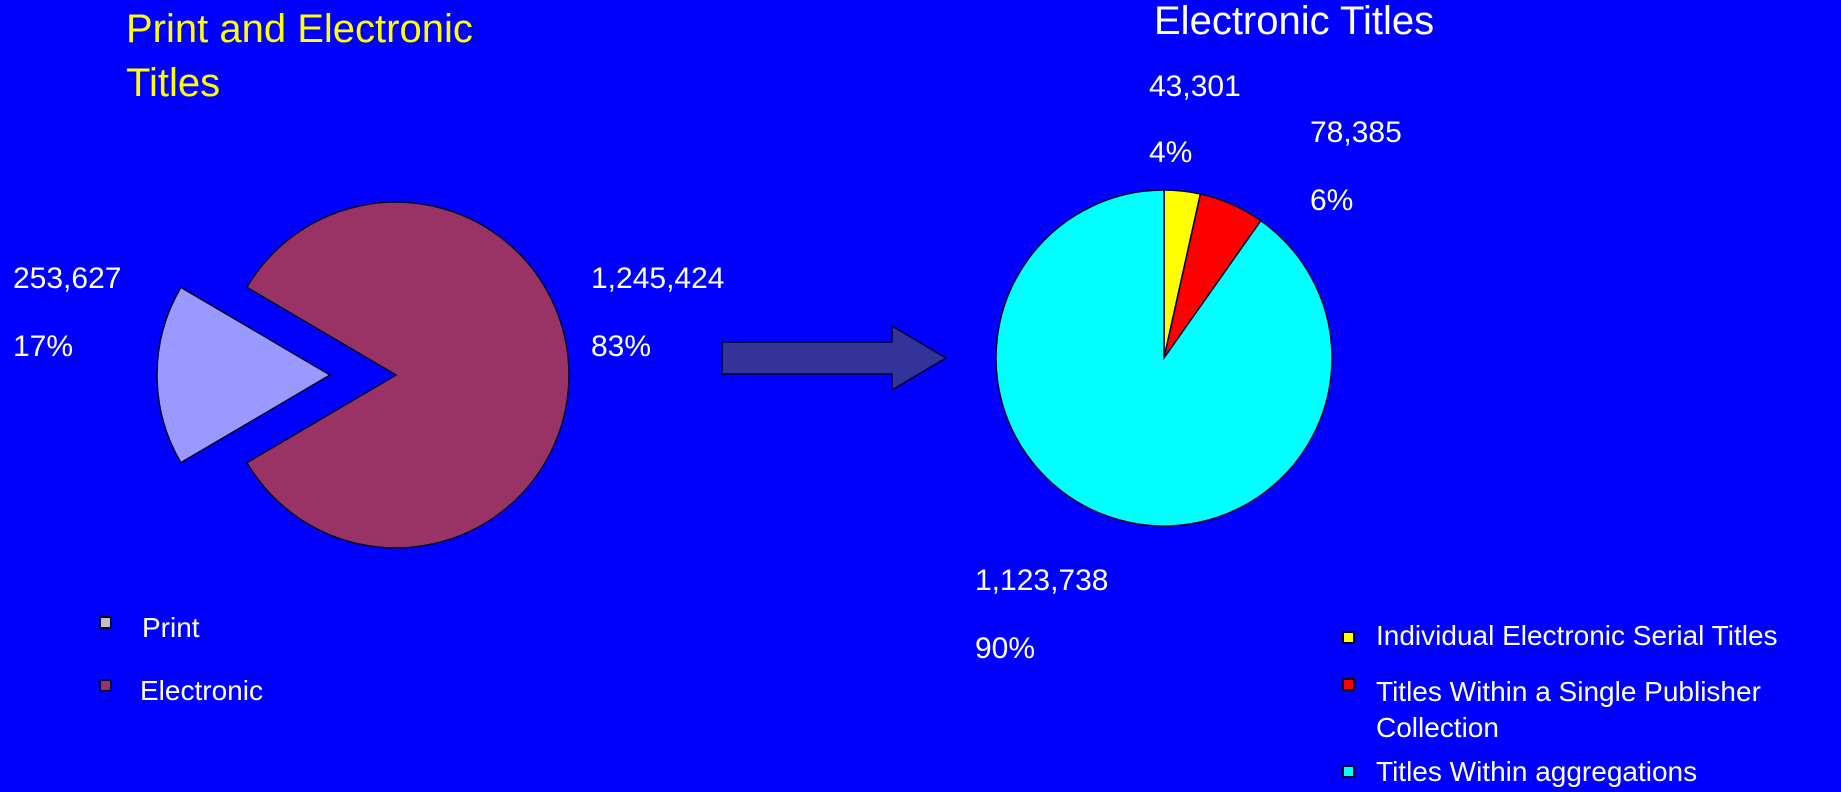  What do you see at coordinates (105, 685) in the screenshot?
I see `legend-swatch-electronic` at bounding box center [105, 685].